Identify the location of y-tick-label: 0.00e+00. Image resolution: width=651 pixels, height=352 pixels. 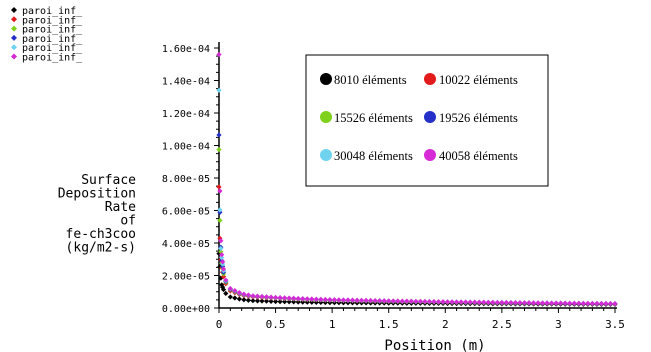
(186, 309).